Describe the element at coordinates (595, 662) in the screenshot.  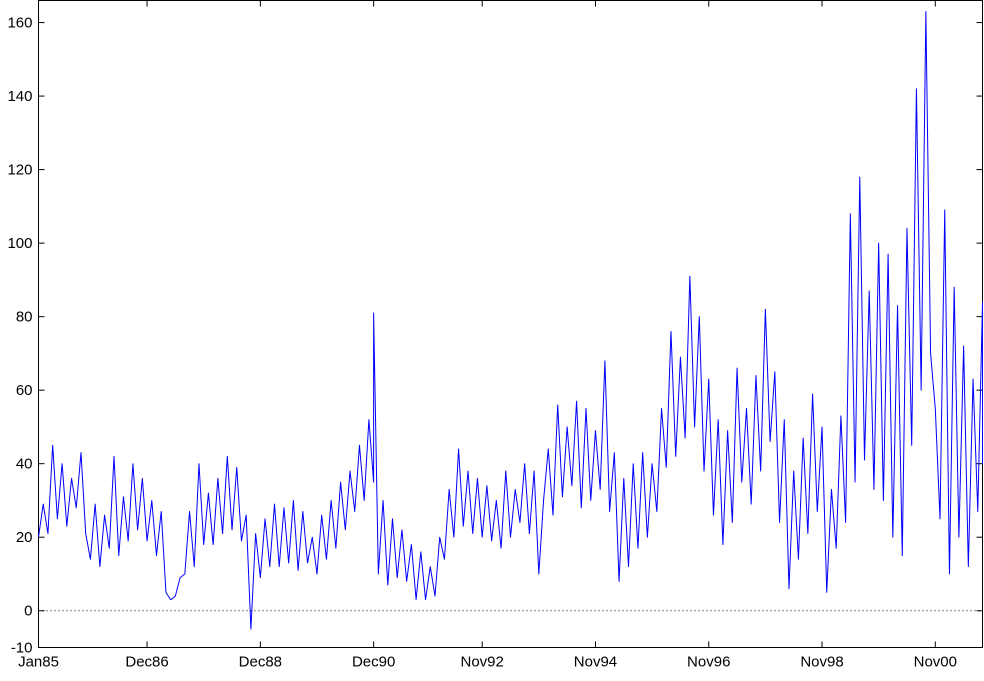
I see `x-tick-label: Nov94` at that location.